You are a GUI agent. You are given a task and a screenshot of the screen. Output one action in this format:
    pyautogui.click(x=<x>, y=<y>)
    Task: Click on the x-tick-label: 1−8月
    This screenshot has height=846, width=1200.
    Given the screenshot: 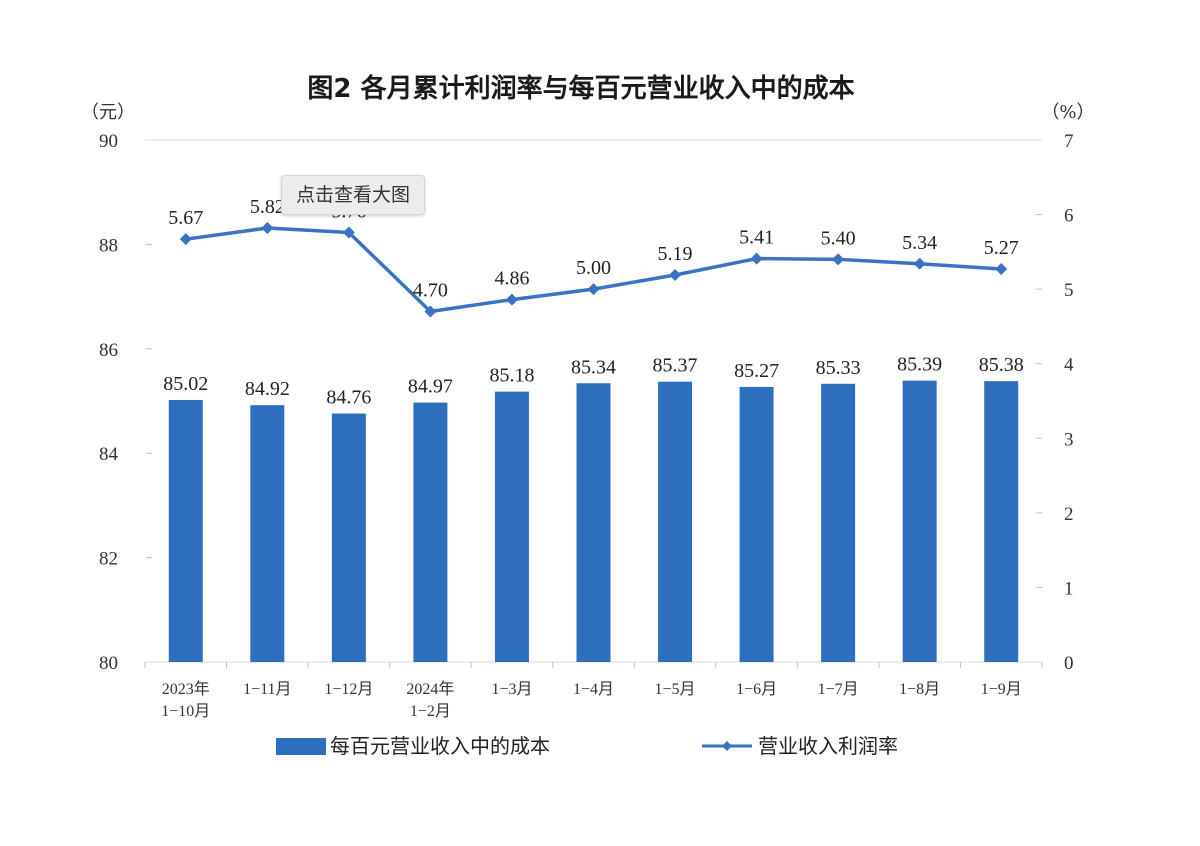 What is the action you would take?
    pyautogui.click(x=919, y=689)
    